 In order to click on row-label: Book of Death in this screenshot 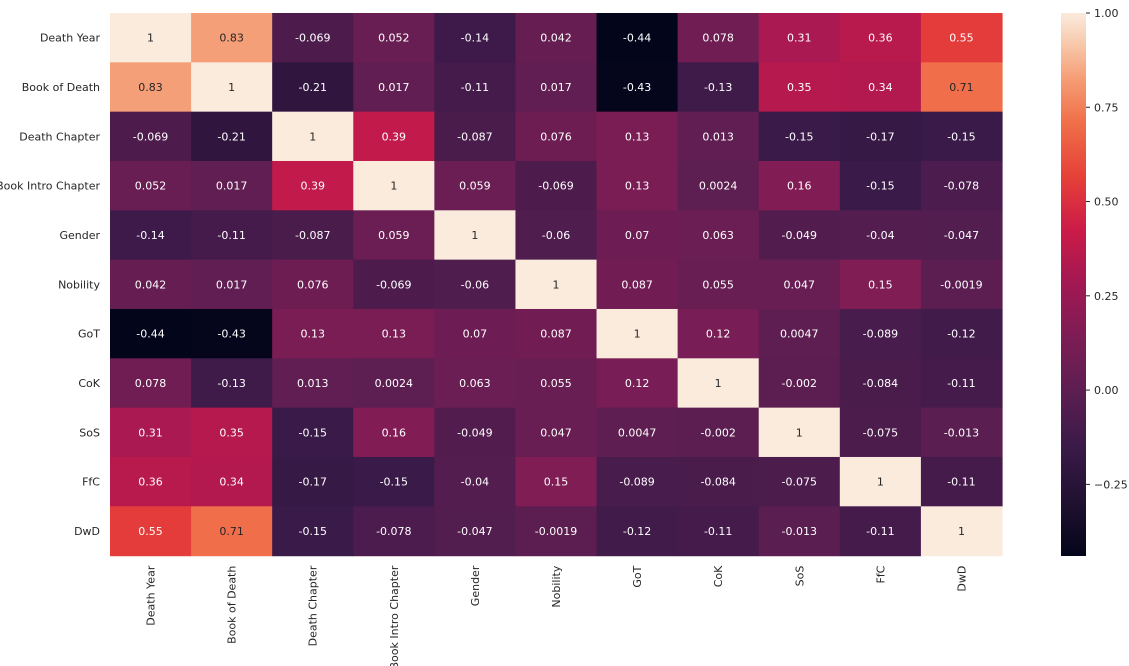, I will do `click(61, 87)`.